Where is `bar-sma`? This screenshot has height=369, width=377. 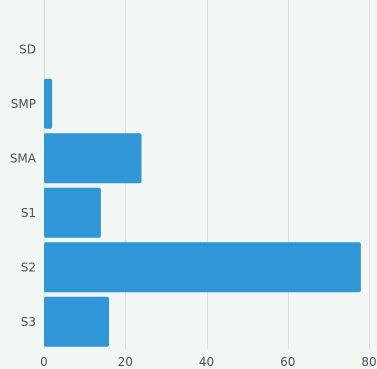
bar-sma is located at coordinates (93, 158).